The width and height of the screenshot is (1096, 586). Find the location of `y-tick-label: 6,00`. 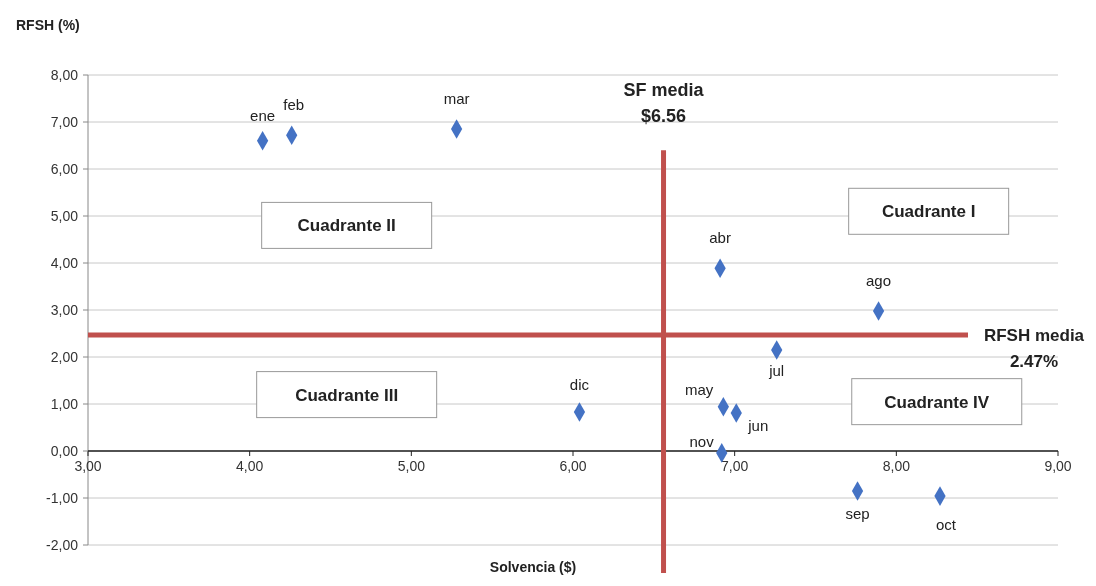

y-tick-label: 6,00 is located at coordinates (64, 169).